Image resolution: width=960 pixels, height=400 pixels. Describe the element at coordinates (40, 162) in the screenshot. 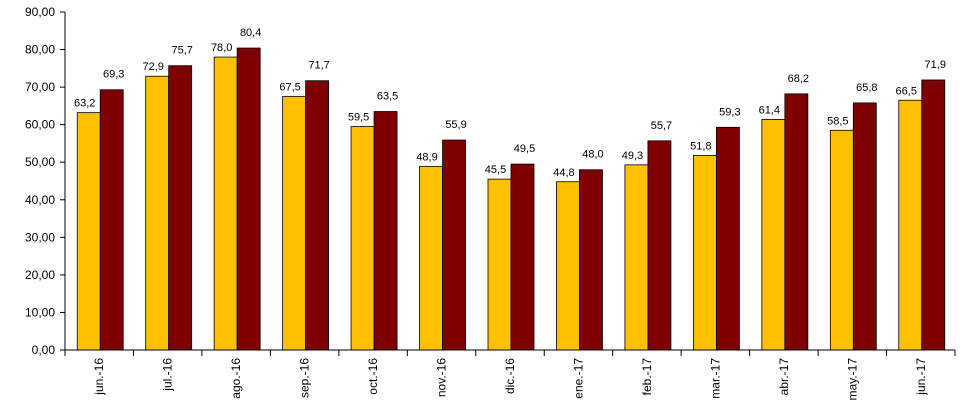

I see `y-tick-label: 50,00` at that location.